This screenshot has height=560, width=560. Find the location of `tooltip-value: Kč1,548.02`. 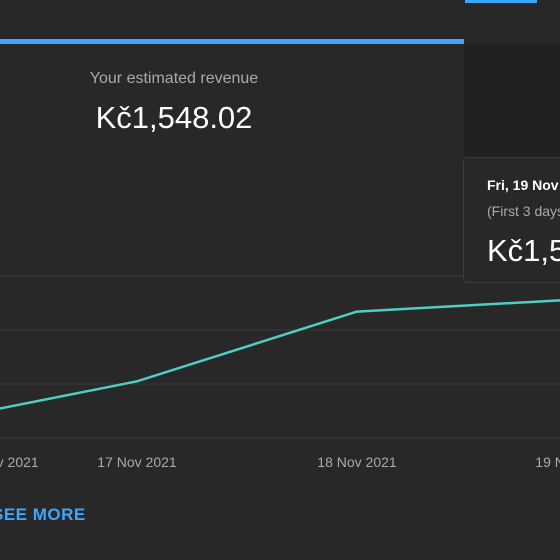

tooltip-value: Kč1,548.02 is located at coordinates (523, 250).